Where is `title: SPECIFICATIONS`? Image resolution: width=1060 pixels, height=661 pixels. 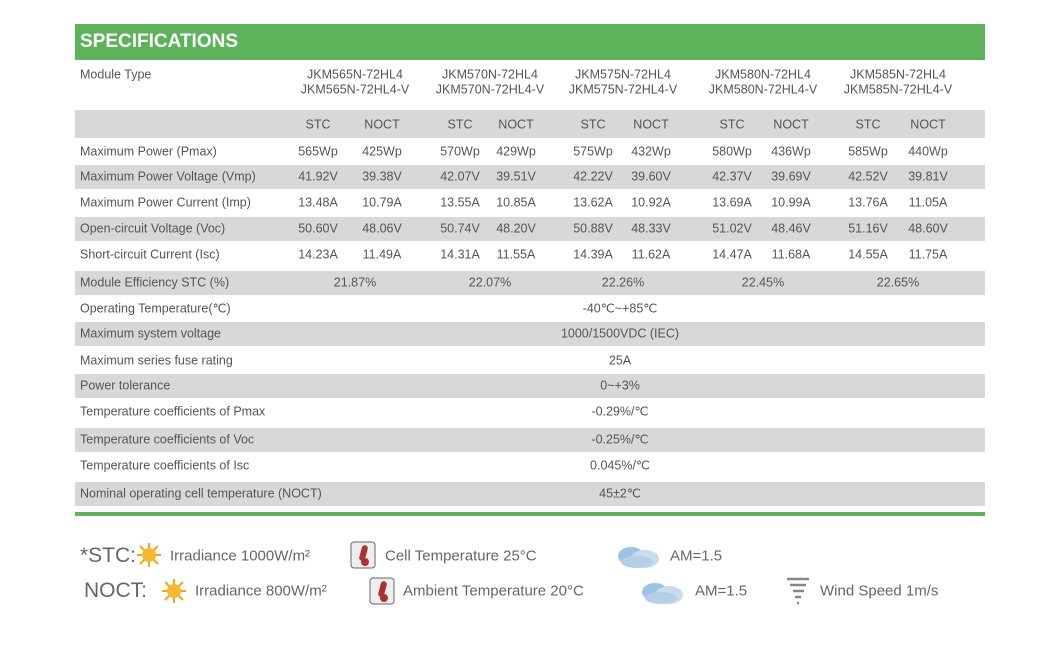 title: SPECIFICATIONS is located at coordinates (159, 41).